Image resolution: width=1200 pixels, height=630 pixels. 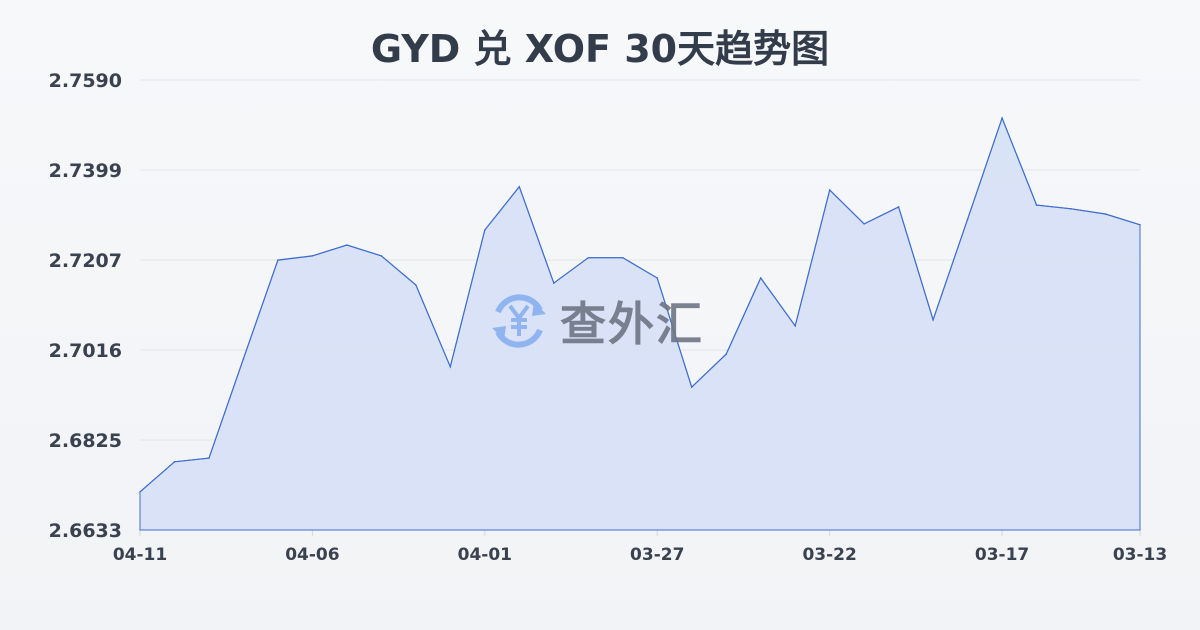 I want to click on x-tick-label: 03-27, so click(x=657, y=555).